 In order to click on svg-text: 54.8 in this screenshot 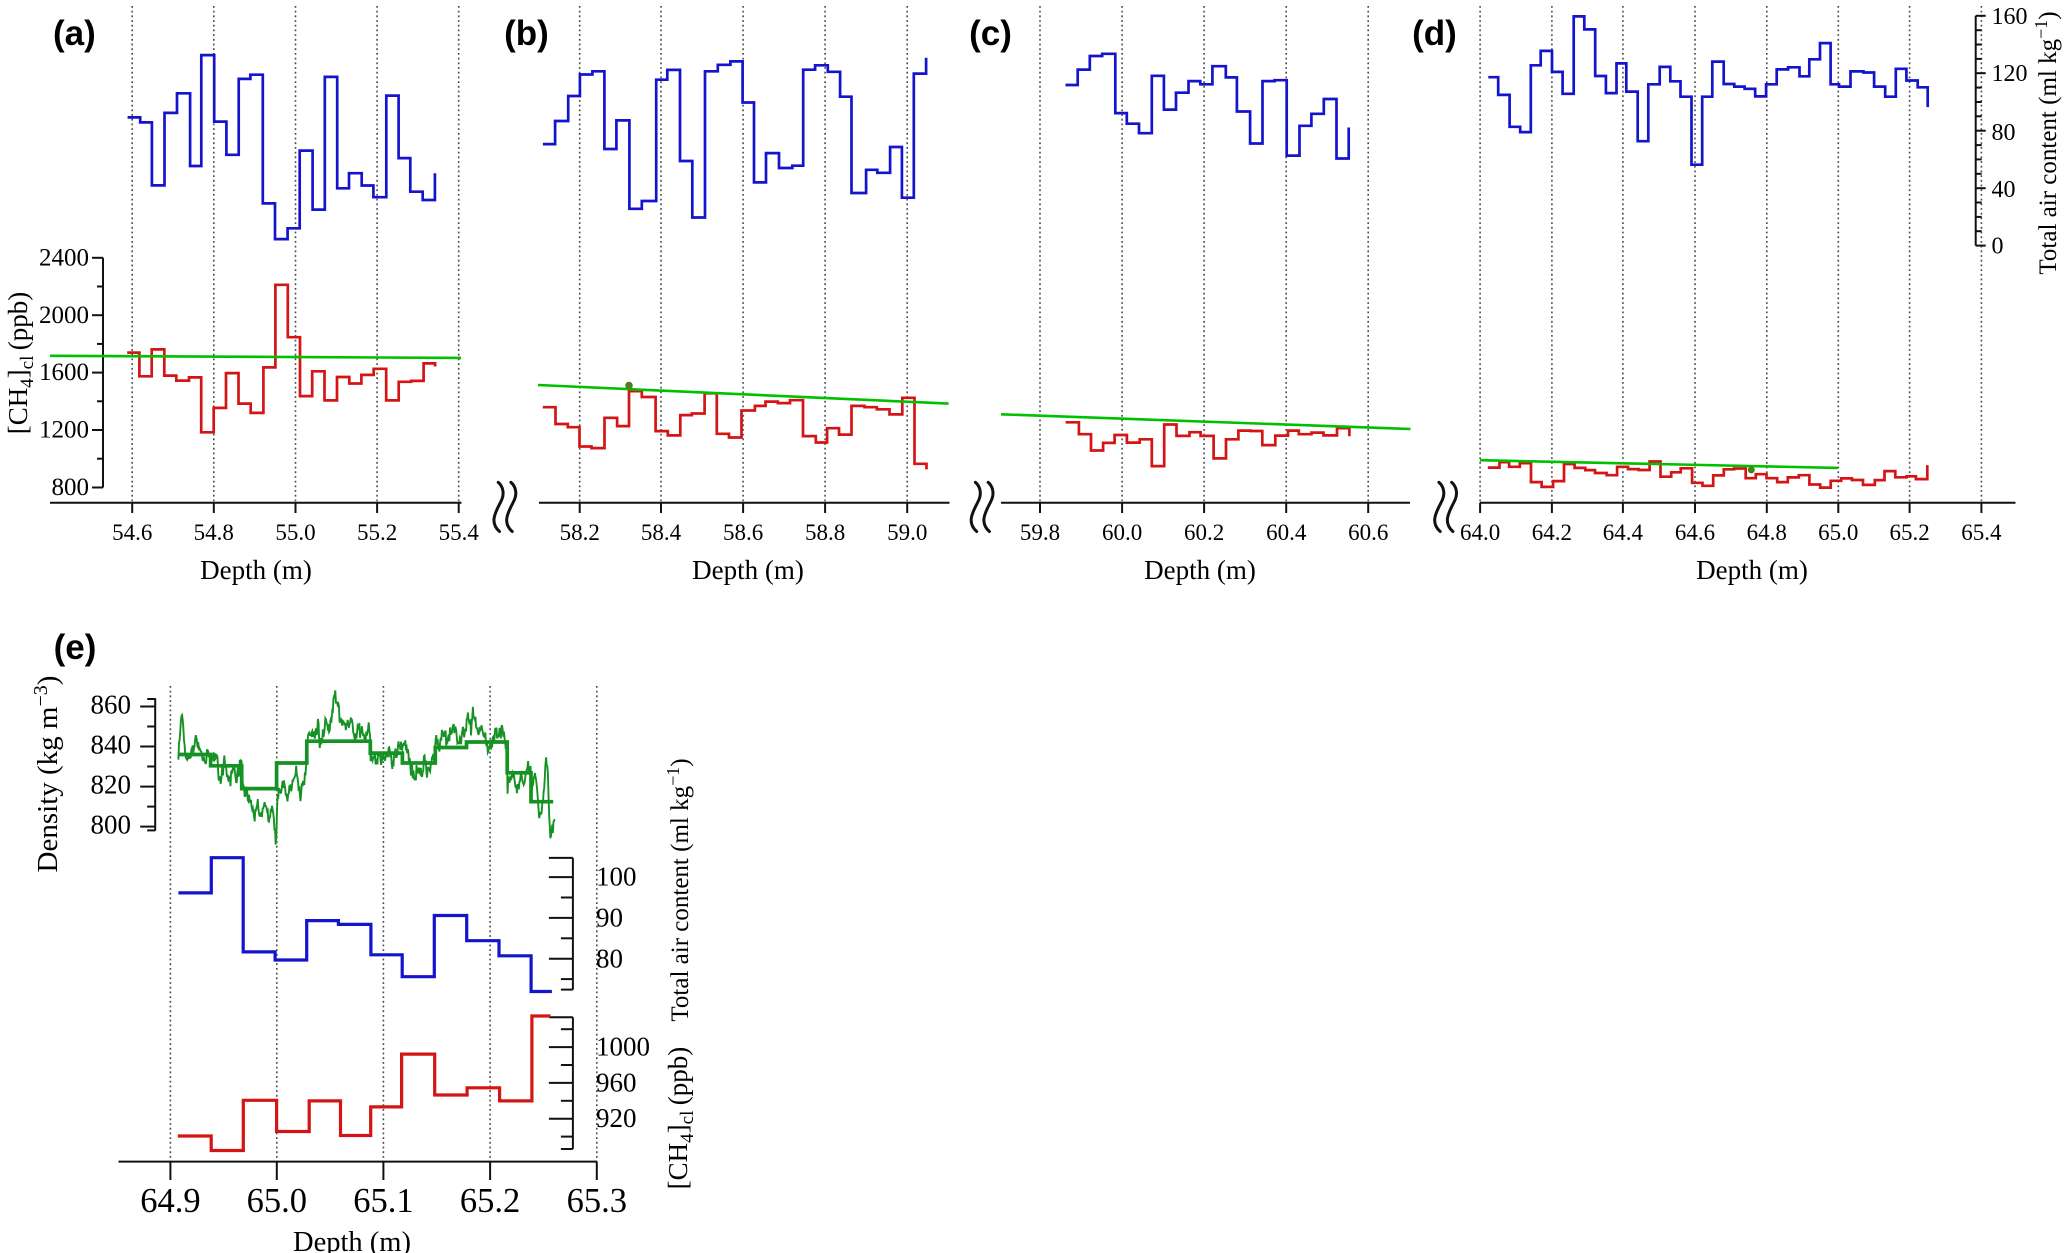, I will do `click(214, 532)`.